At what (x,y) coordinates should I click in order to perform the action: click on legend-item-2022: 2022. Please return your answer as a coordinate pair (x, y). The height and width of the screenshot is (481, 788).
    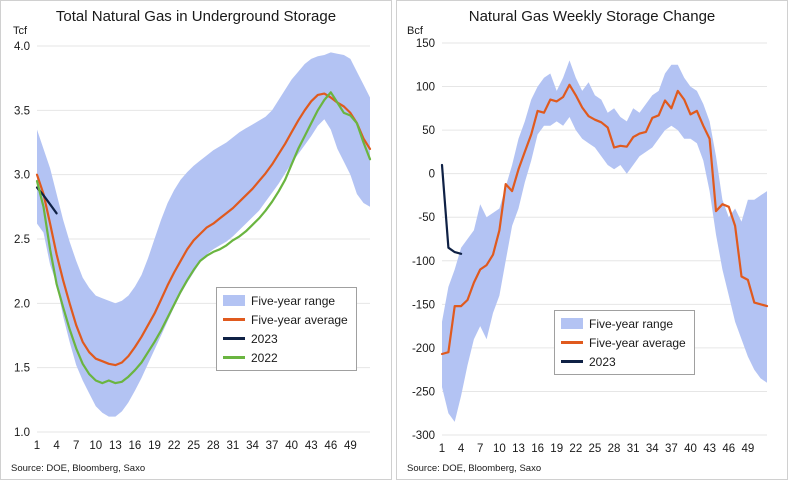
    Looking at the image, I should click on (285, 357).